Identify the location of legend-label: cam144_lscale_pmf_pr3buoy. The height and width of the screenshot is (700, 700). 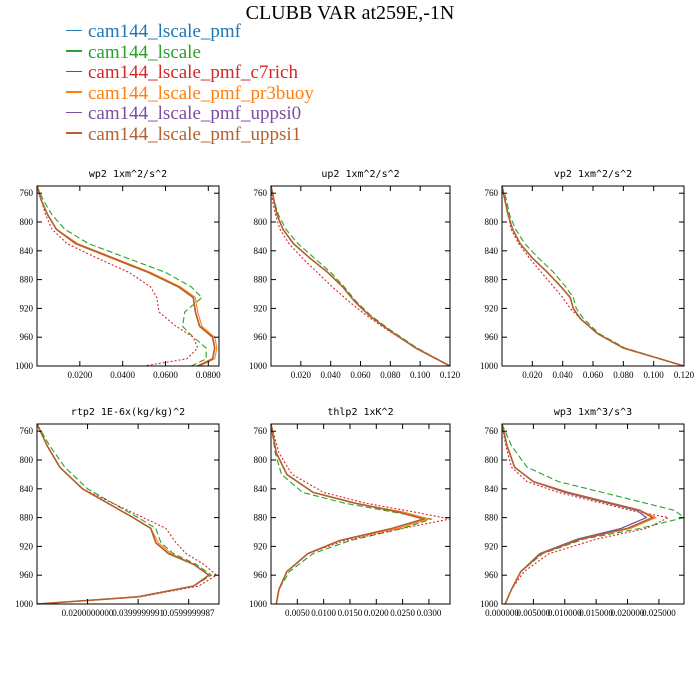
(201, 93).